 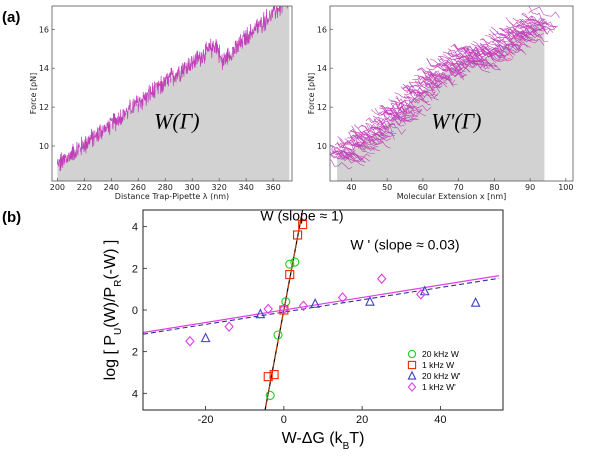 I want to click on x-tick-label: 320, so click(x=219, y=187).